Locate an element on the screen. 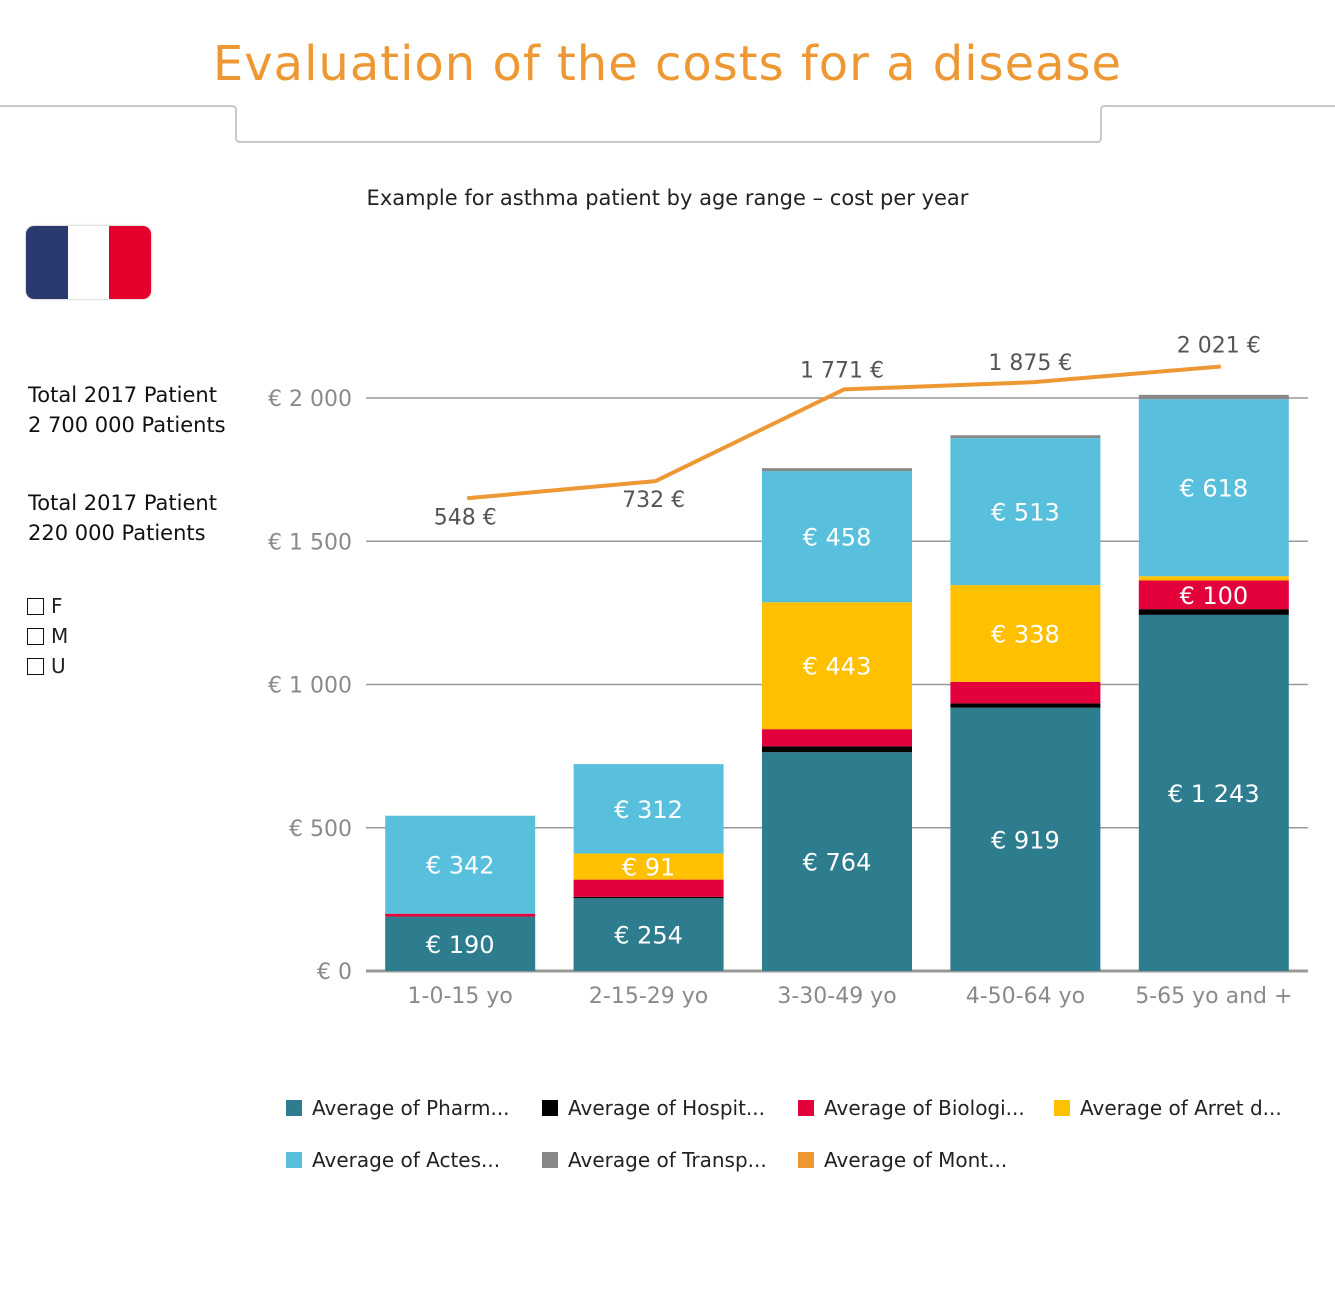 The image size is (1335, 1313). checkbox-f is located at coordinates (35, 606).